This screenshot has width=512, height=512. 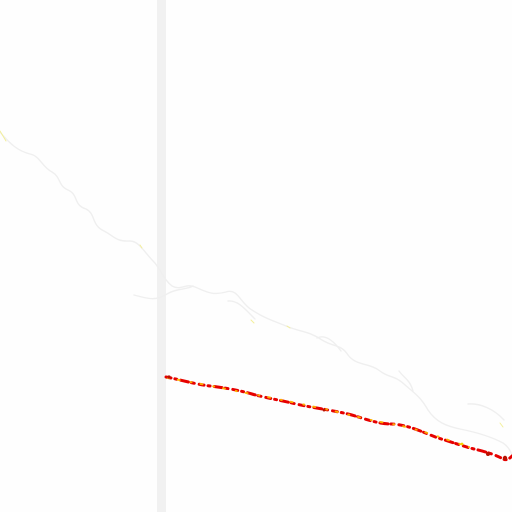 I want to click on highlighted-lower-route, so click(x=338, y=418).